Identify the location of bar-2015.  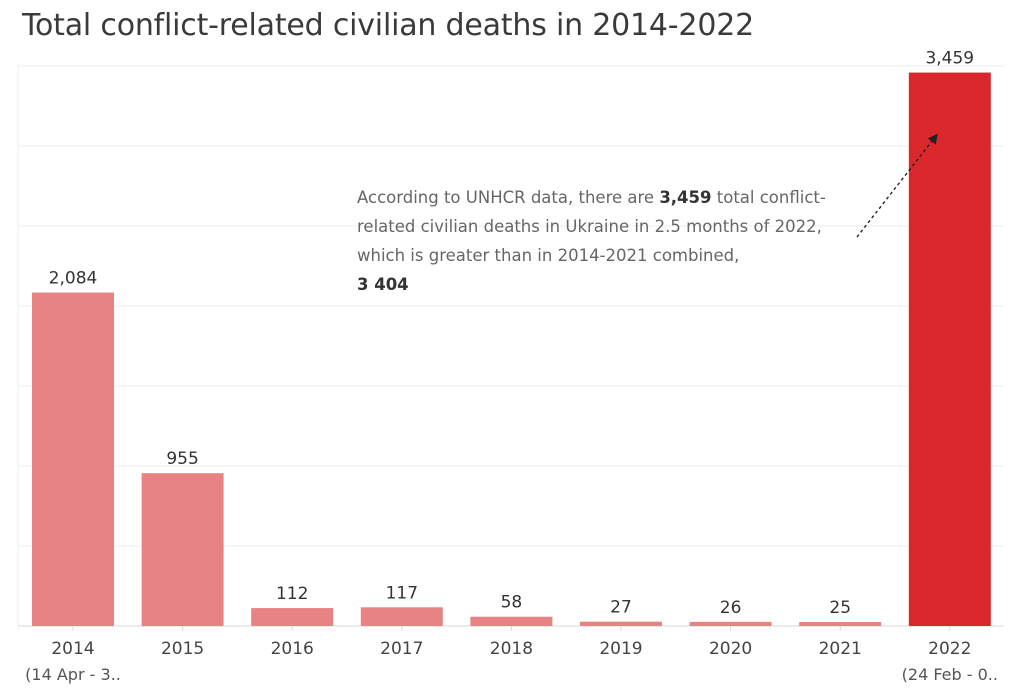
(182, 549).